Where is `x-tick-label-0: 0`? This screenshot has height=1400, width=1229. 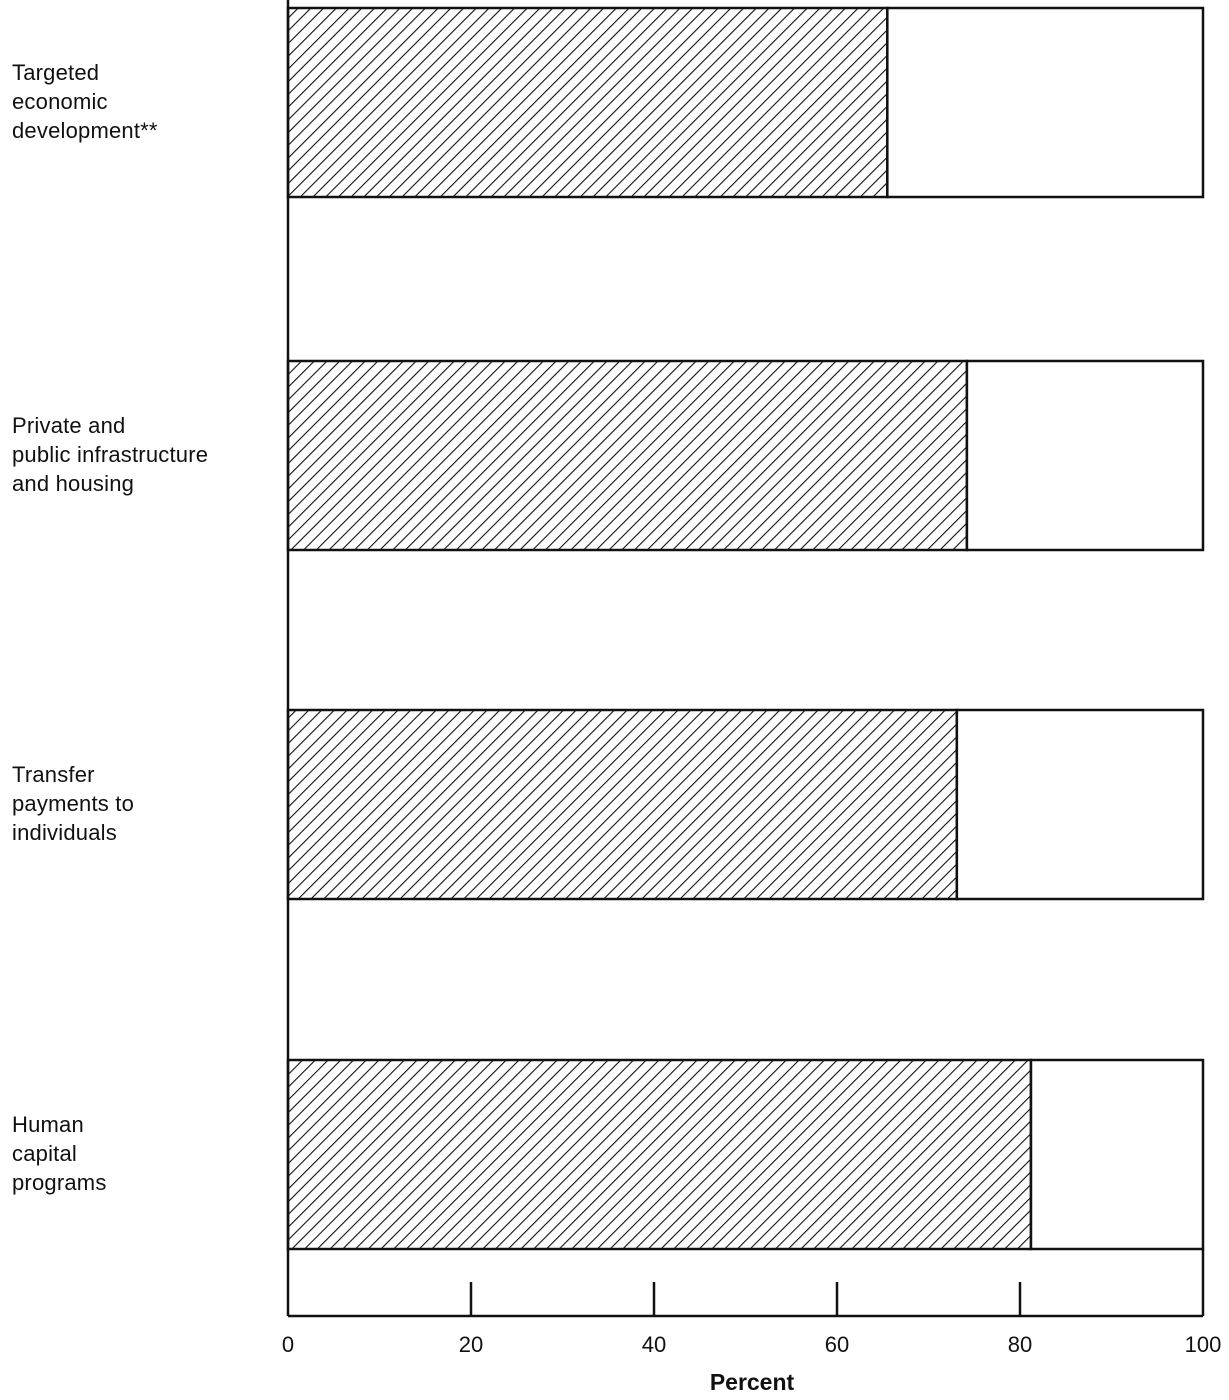
x-tick-label-0: 0 is located at coordinates (288, 1344).